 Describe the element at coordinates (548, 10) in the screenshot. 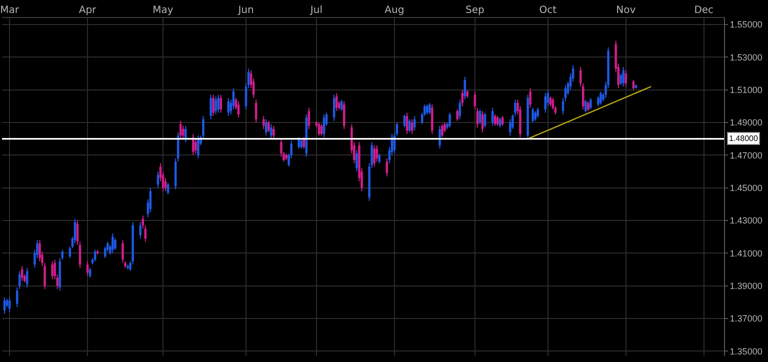

I see `x-tick-label: Oct` at that location.